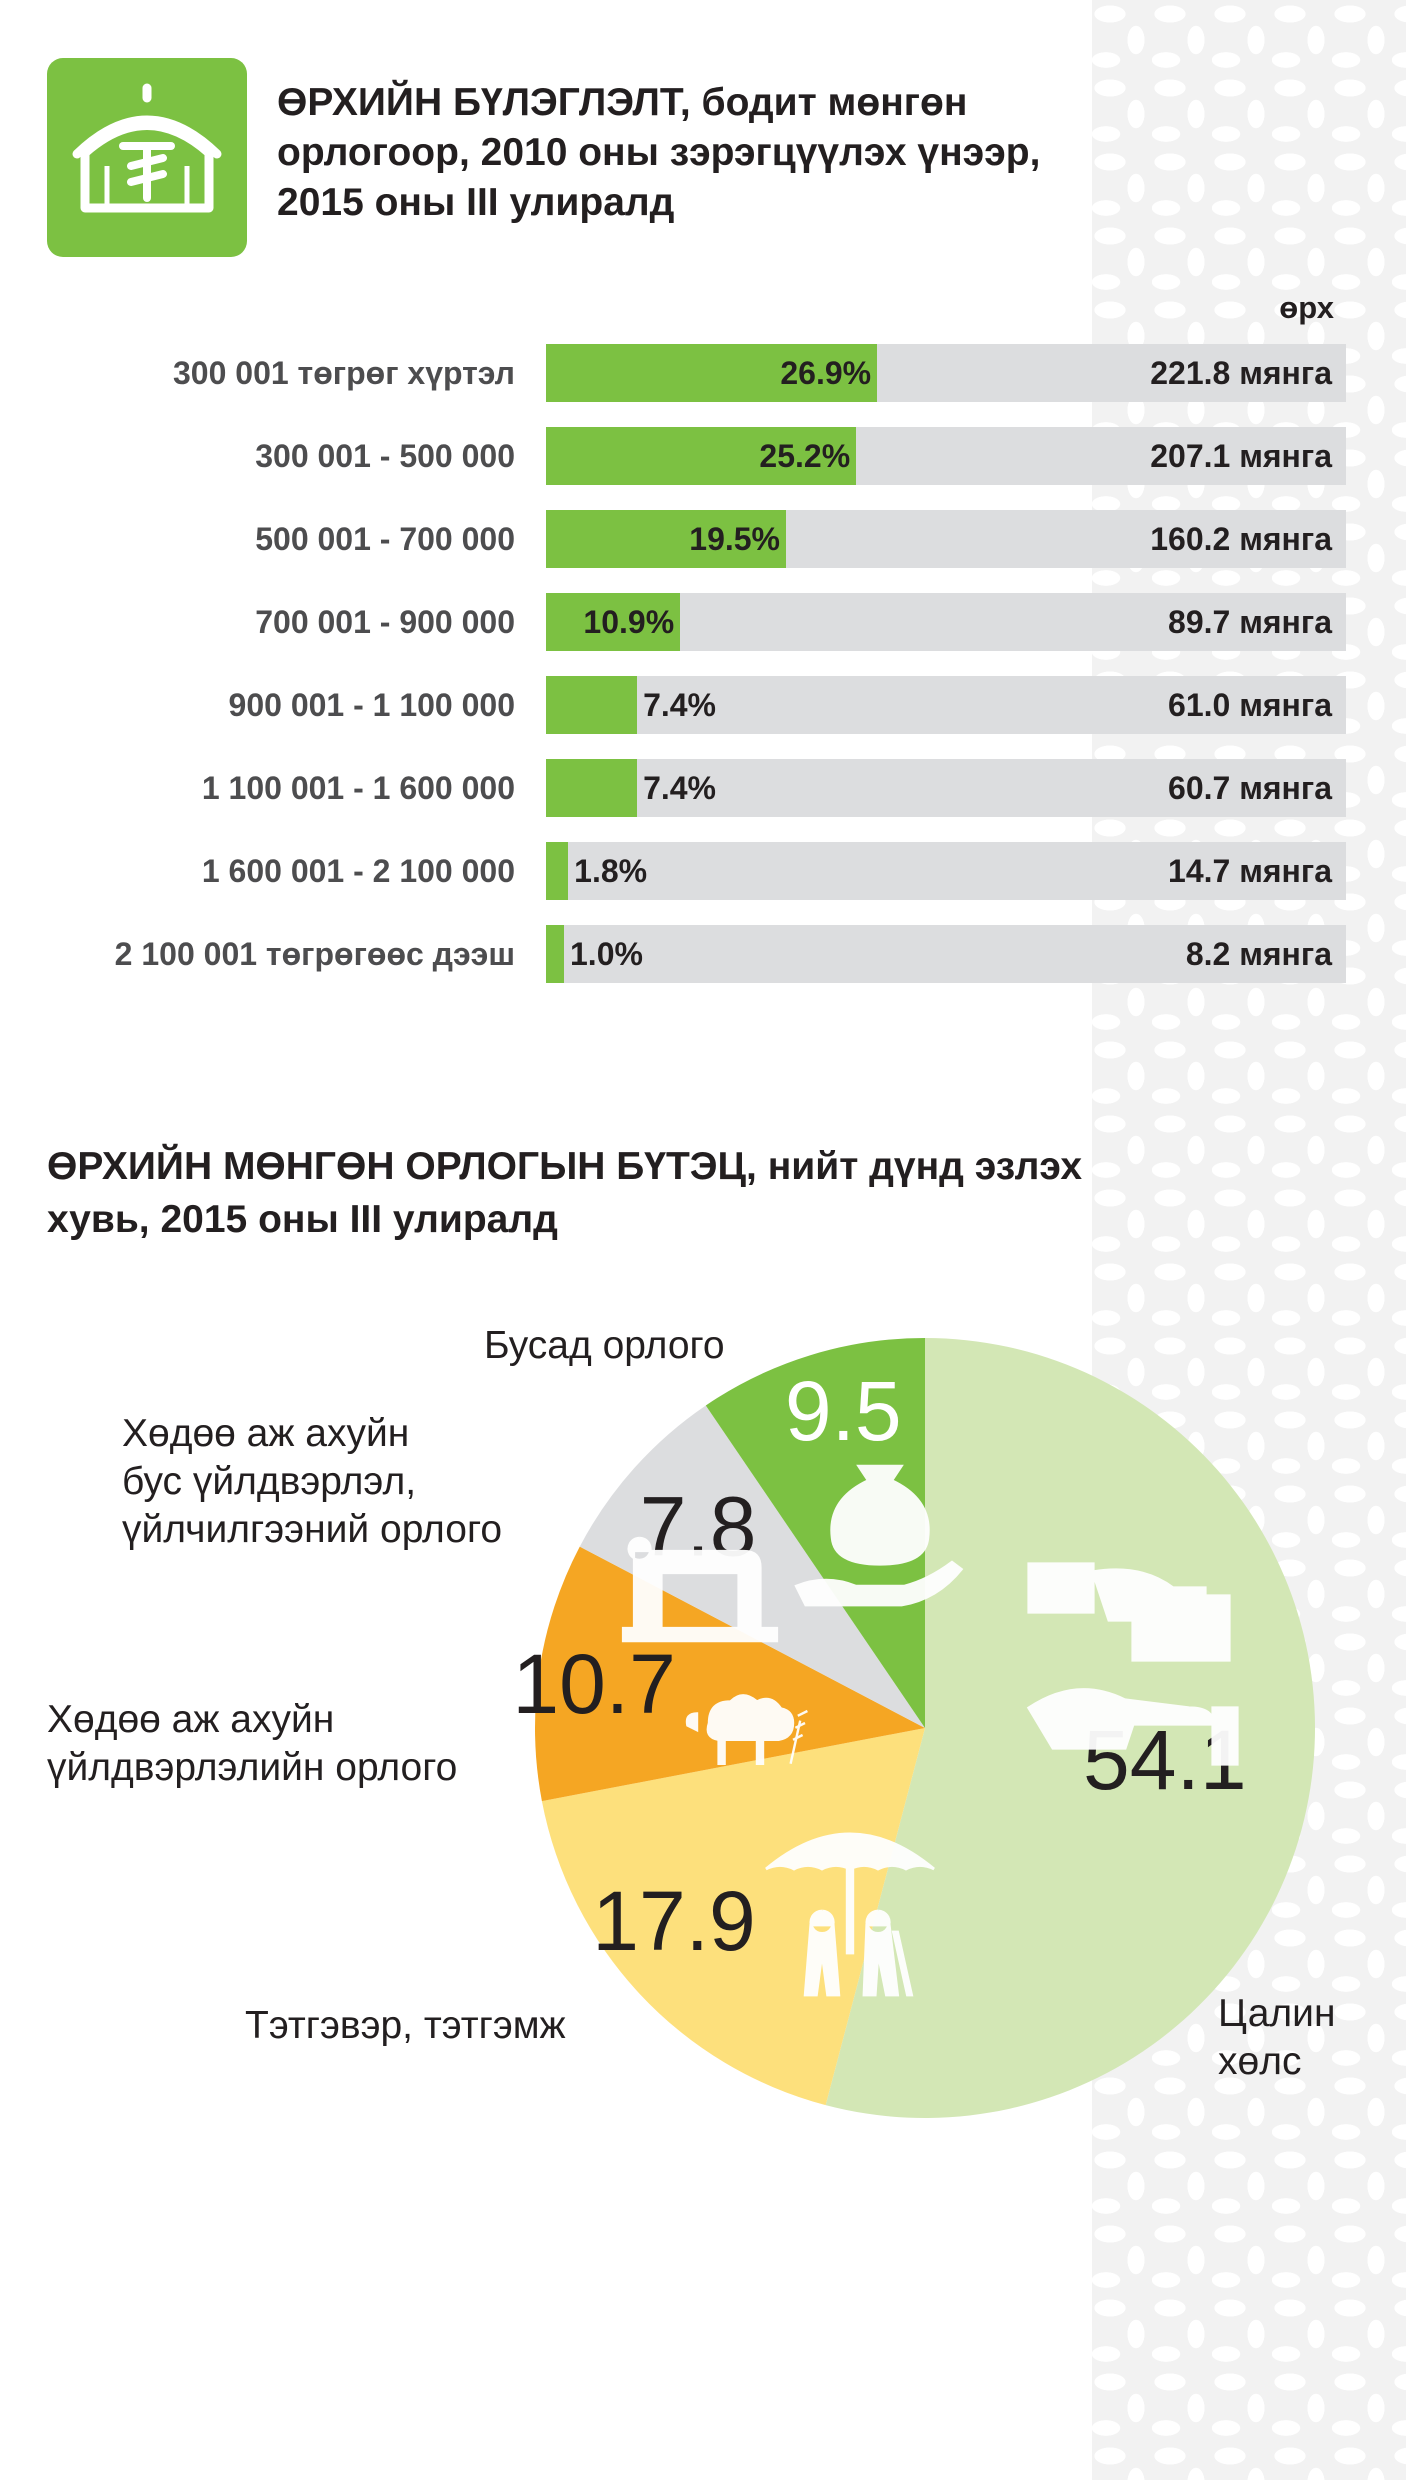  Describe the element at coordinates (594, 1684) in the screenshot. I see `pie-value-label: 10.7` at that location.